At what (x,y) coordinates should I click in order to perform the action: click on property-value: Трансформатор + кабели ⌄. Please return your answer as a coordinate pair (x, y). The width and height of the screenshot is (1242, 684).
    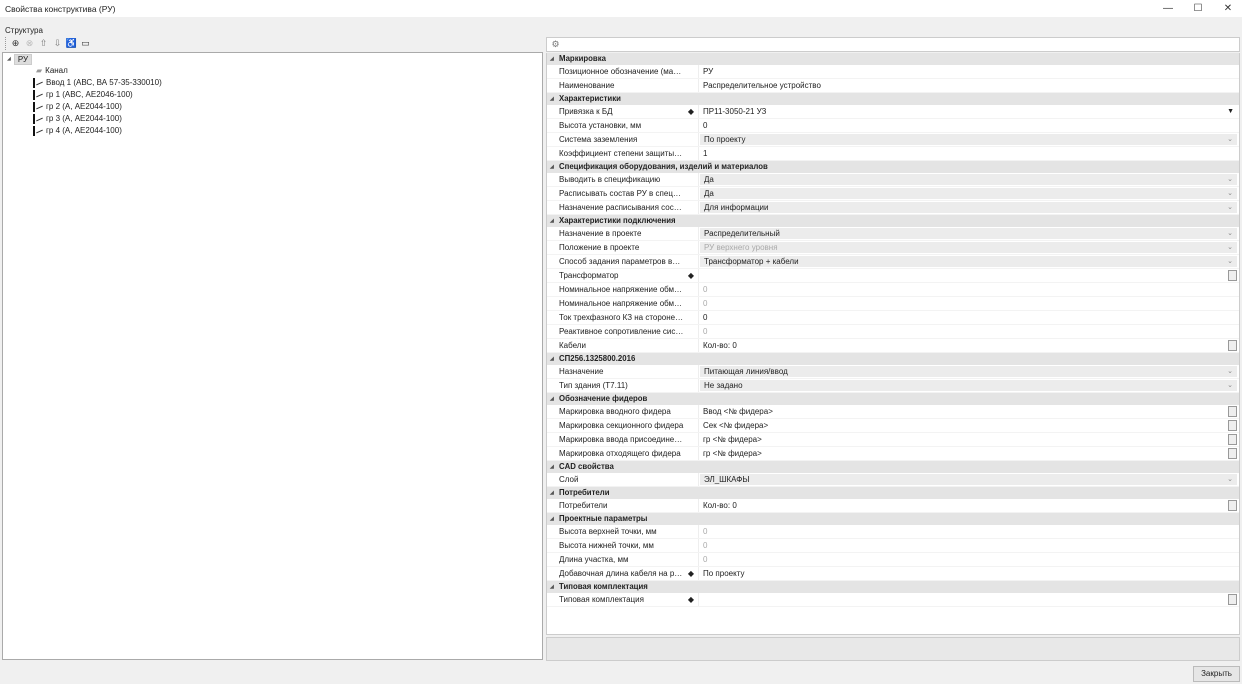
    Looking at the image, I should click on (968, 261).